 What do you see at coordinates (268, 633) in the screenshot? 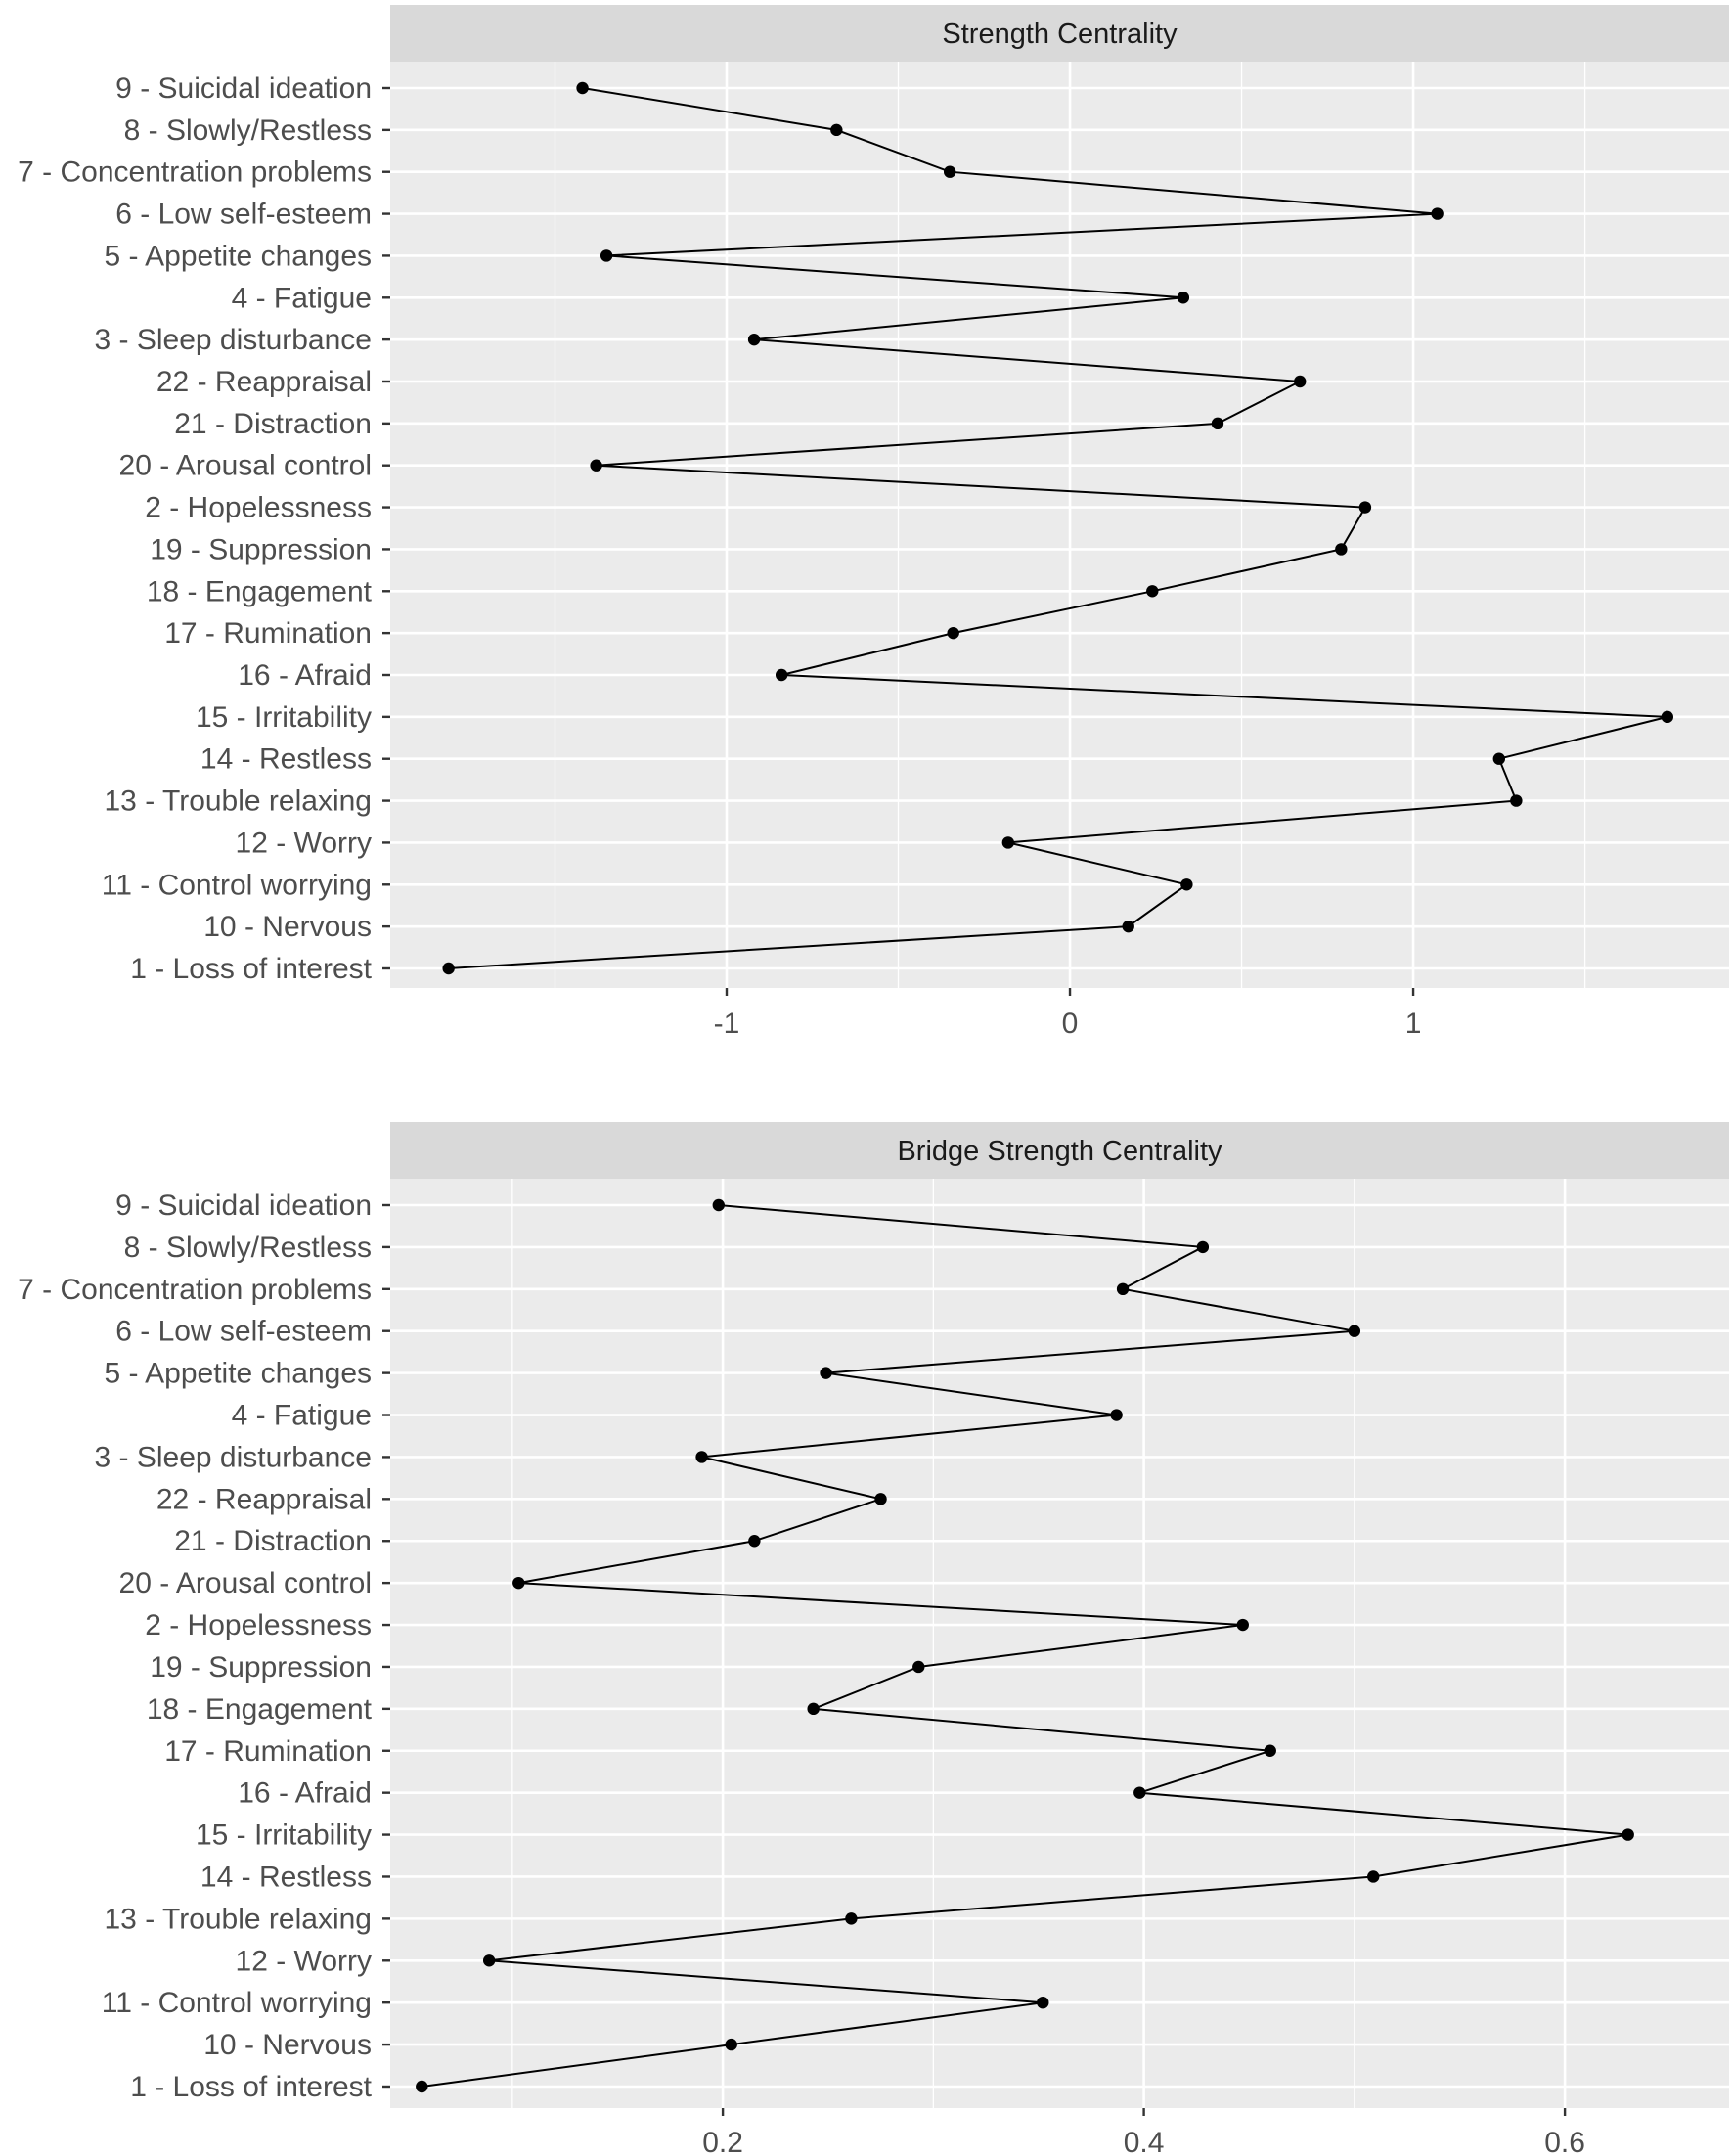
I see `y-tick-label: 17 - Rumination` at bounding box center [268, 633].